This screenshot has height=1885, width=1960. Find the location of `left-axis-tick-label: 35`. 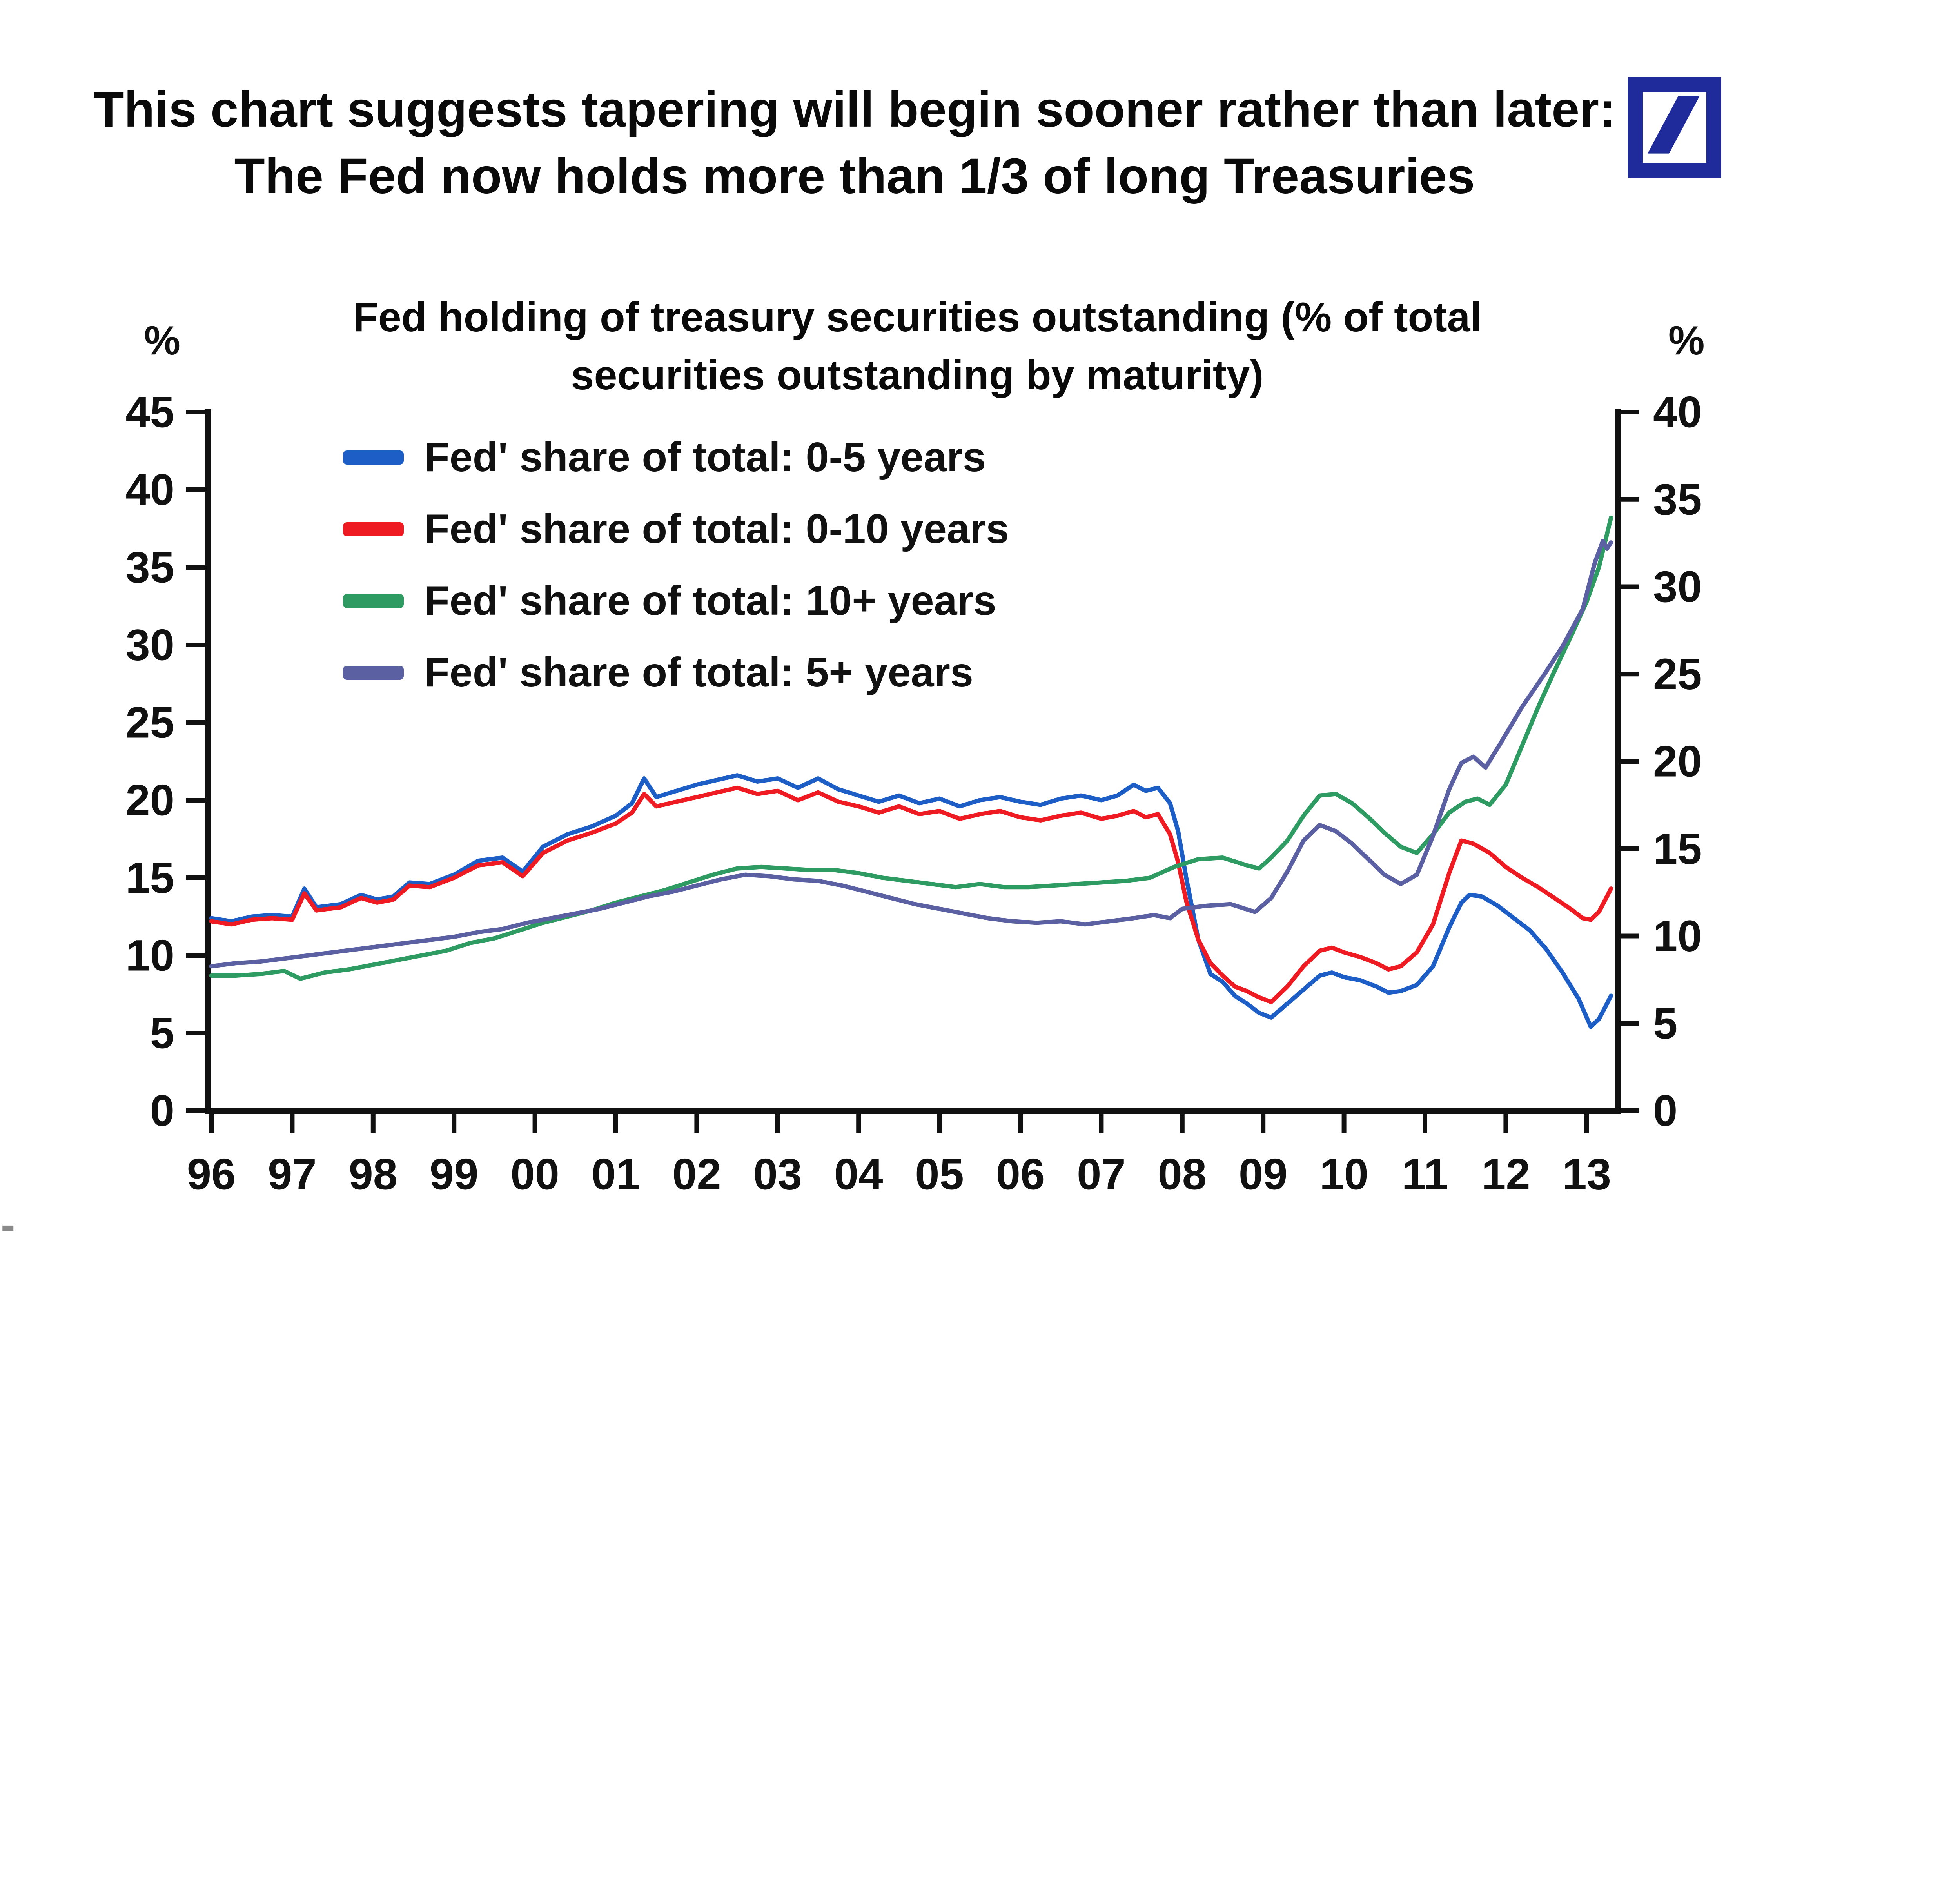

left-axis-tick-label: 35 is located at coordinates (149, 567).